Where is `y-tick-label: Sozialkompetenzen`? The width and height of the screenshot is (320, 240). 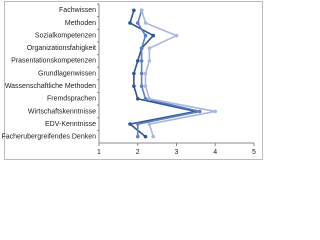 y-tick-label: Sozialkompetenzen is located at coordinates (65, 35).